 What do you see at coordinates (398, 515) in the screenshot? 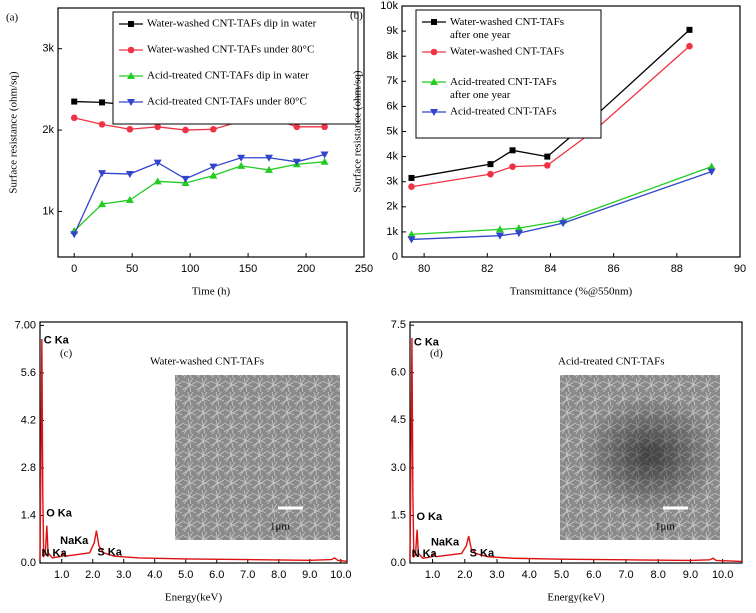
I see `y-tick-label: 1.5` at bounding box center [398, 515].